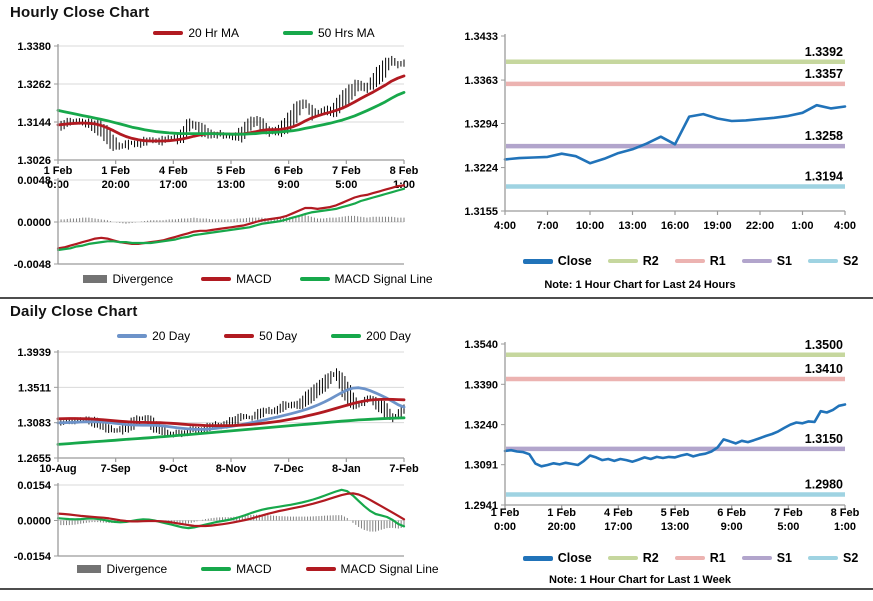  Describe the element at coordinates (824, 176) in the screenshot. I see `svg-text: 1.3194` at that location.